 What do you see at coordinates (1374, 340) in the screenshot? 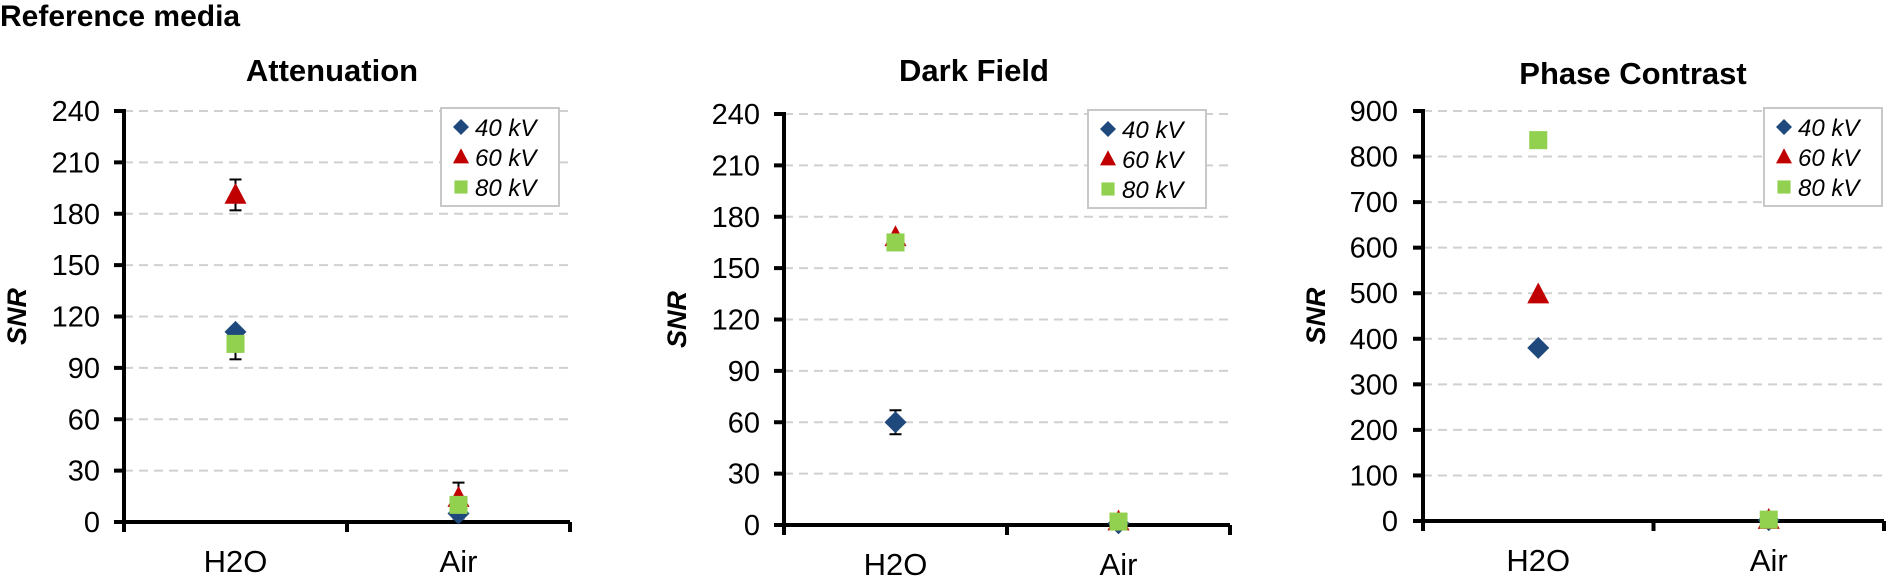
I see `y-tick-label: 400` at bounding box center [1374, 340].